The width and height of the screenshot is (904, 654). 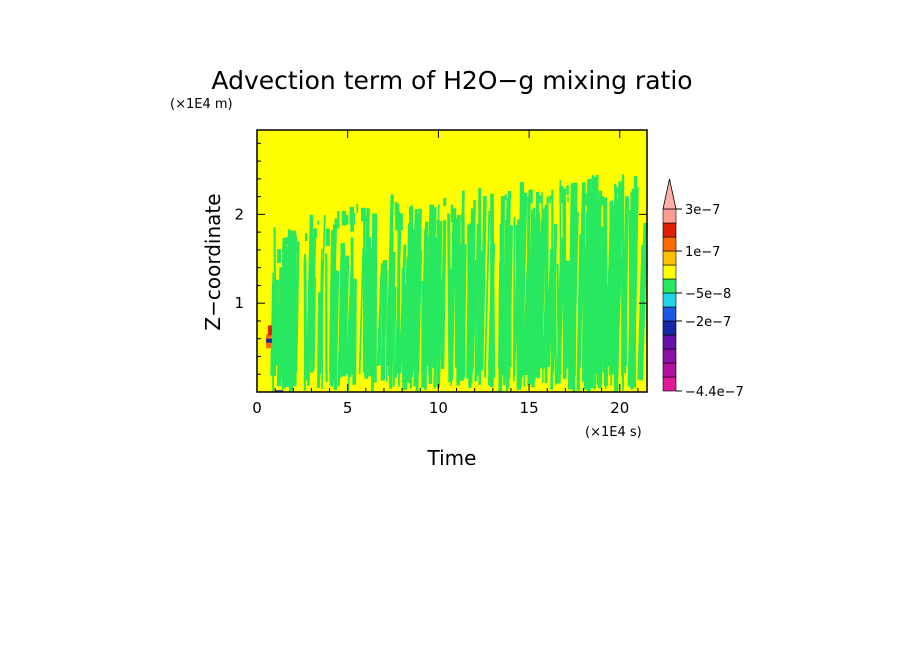 I want to click on colorbar-label: −5e−8, so click(x=708, y=294).